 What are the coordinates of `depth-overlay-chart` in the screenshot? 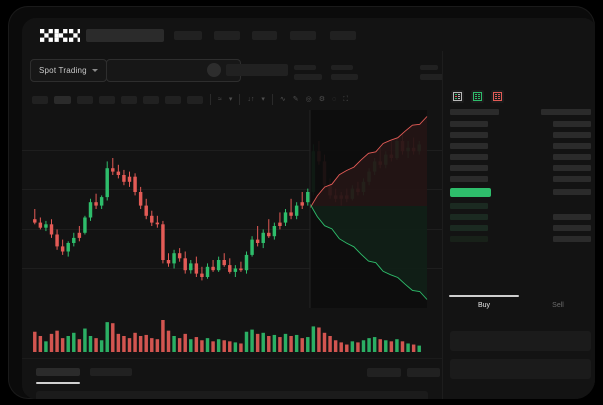 It's located at (368, 209).